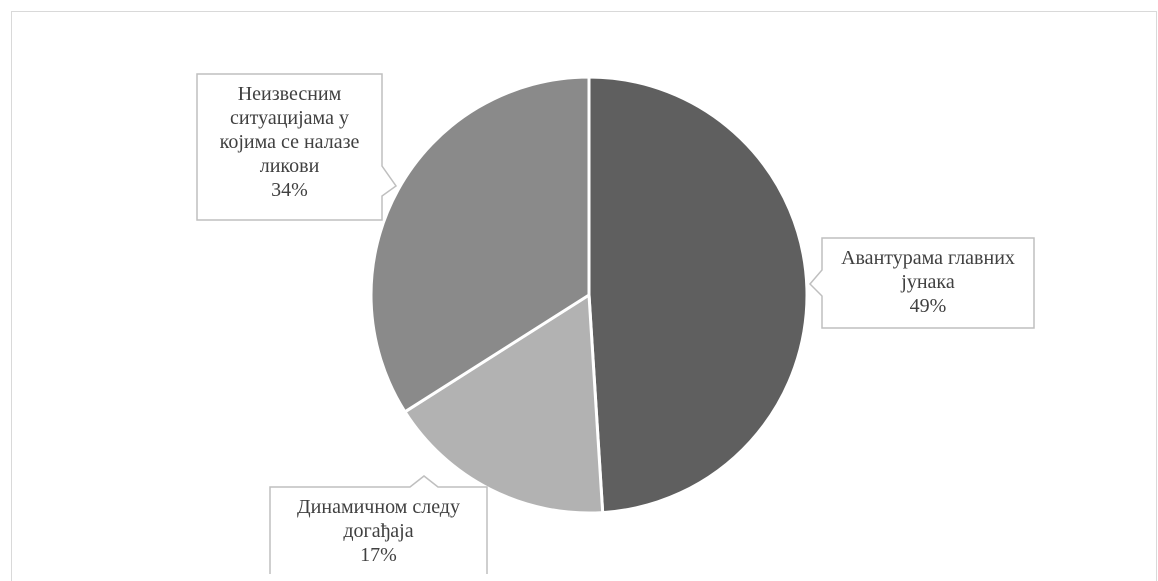 The image size is (1158, 581). I want to click on slice-category-label: ликови, so click(290, 166).